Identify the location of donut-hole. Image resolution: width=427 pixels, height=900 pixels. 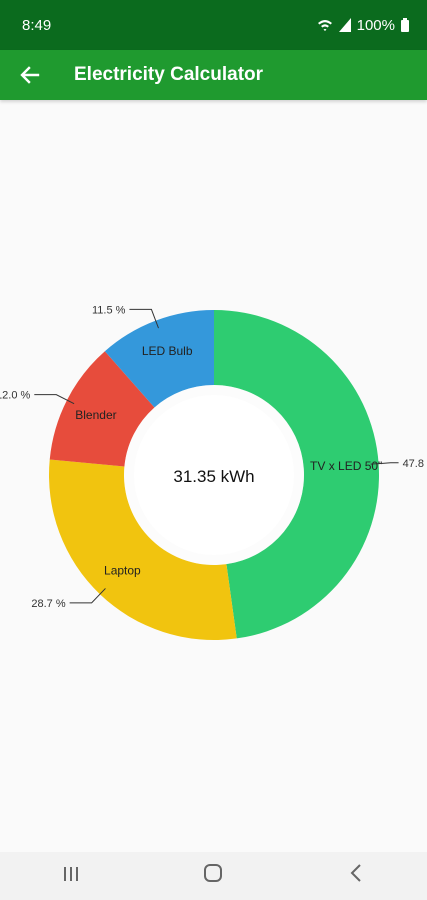
(214, 475).